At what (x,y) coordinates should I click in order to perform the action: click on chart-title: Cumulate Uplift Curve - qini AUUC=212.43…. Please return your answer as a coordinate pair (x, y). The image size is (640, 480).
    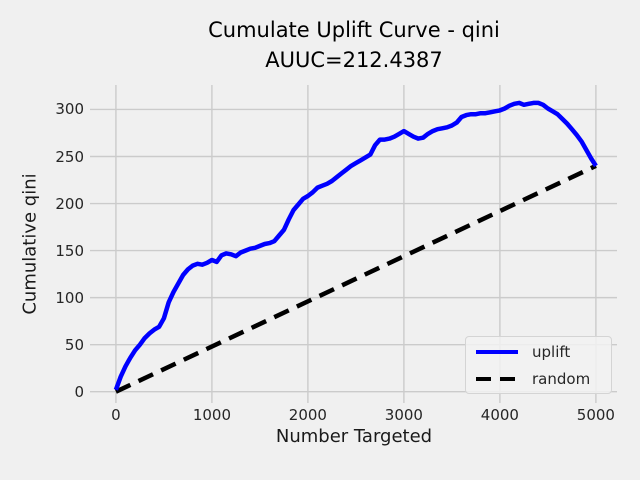
    Looking at the image, I should click on (354, 46).